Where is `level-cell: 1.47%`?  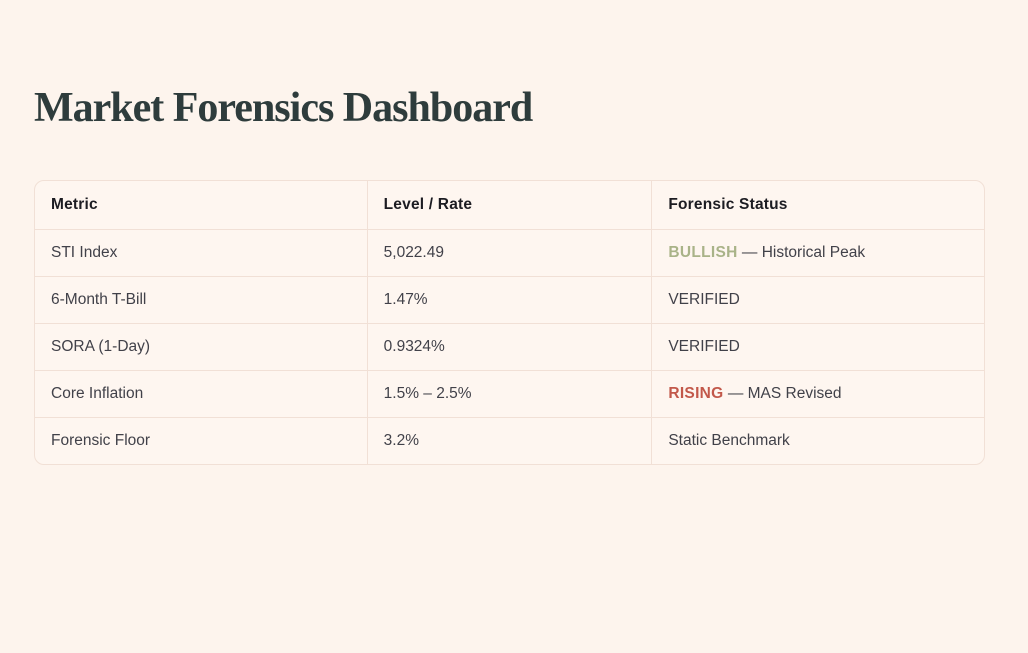
level-cell: 1.47% is located at coordinates (509, 299).